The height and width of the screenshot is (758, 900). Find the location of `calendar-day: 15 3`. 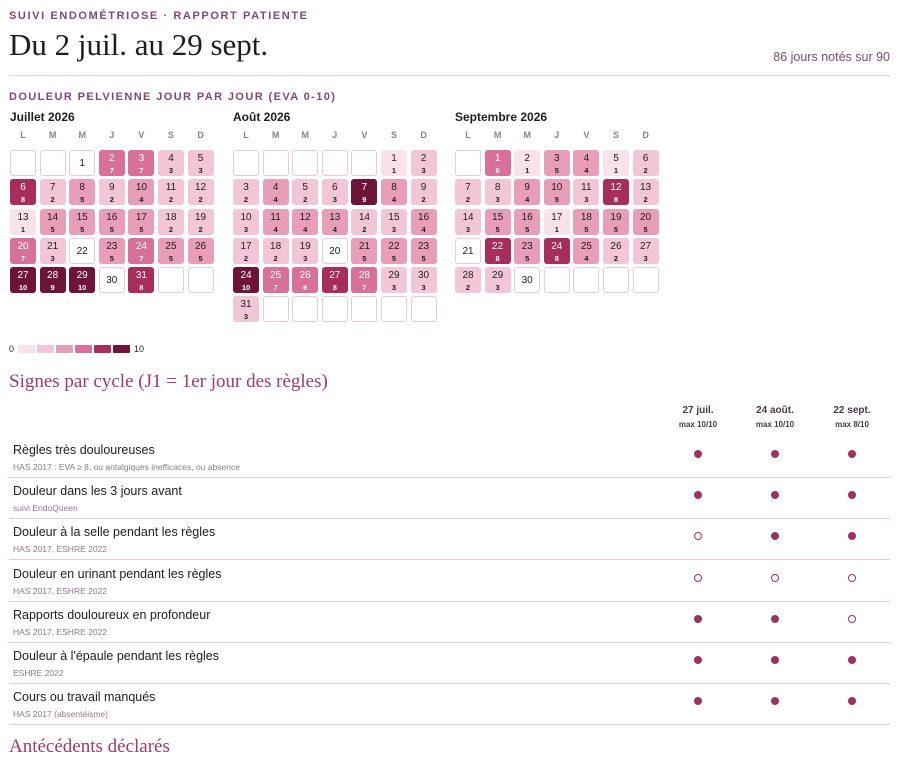

calendar-day: 15 3 is located at coordinates (393, 221).